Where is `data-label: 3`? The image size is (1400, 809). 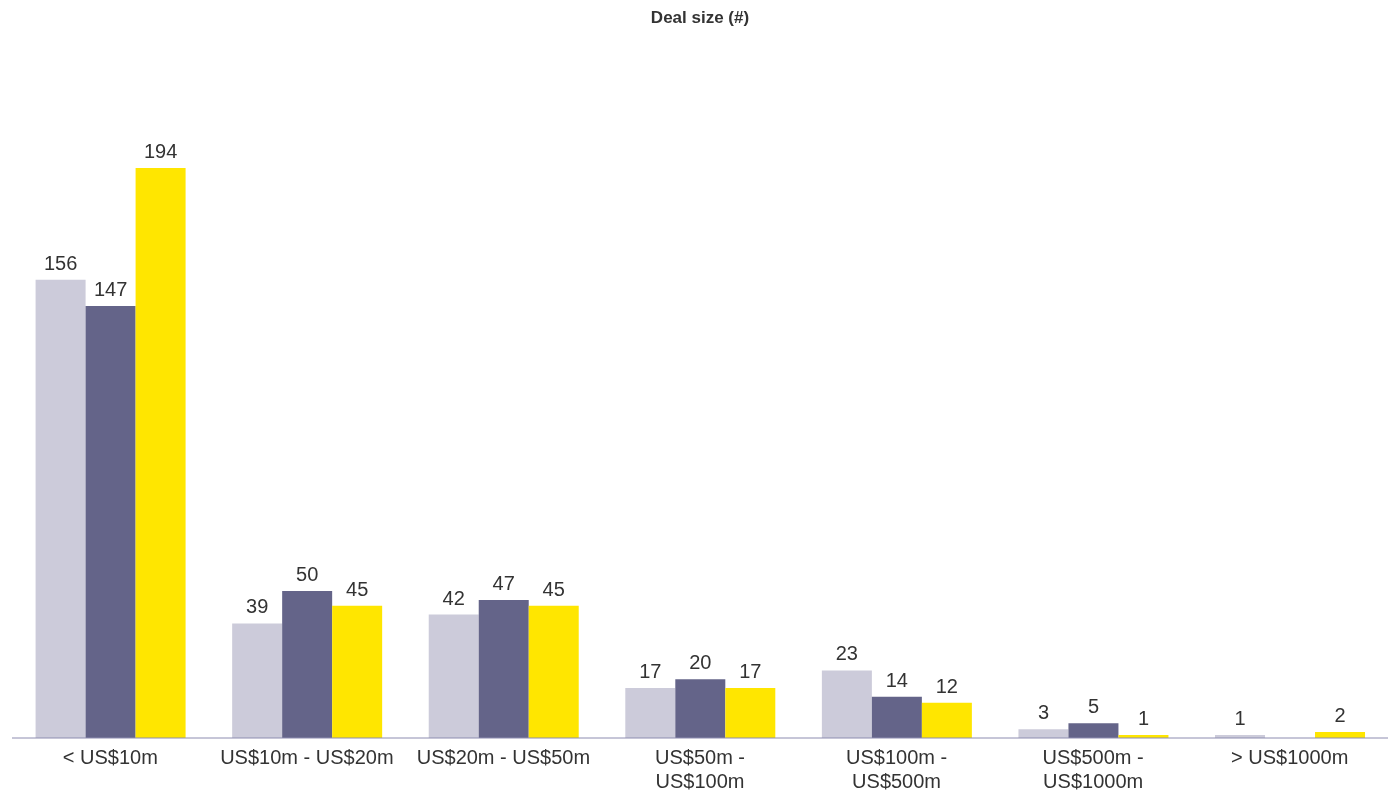
data-label: 3 is located at coordinates (1043, 712).